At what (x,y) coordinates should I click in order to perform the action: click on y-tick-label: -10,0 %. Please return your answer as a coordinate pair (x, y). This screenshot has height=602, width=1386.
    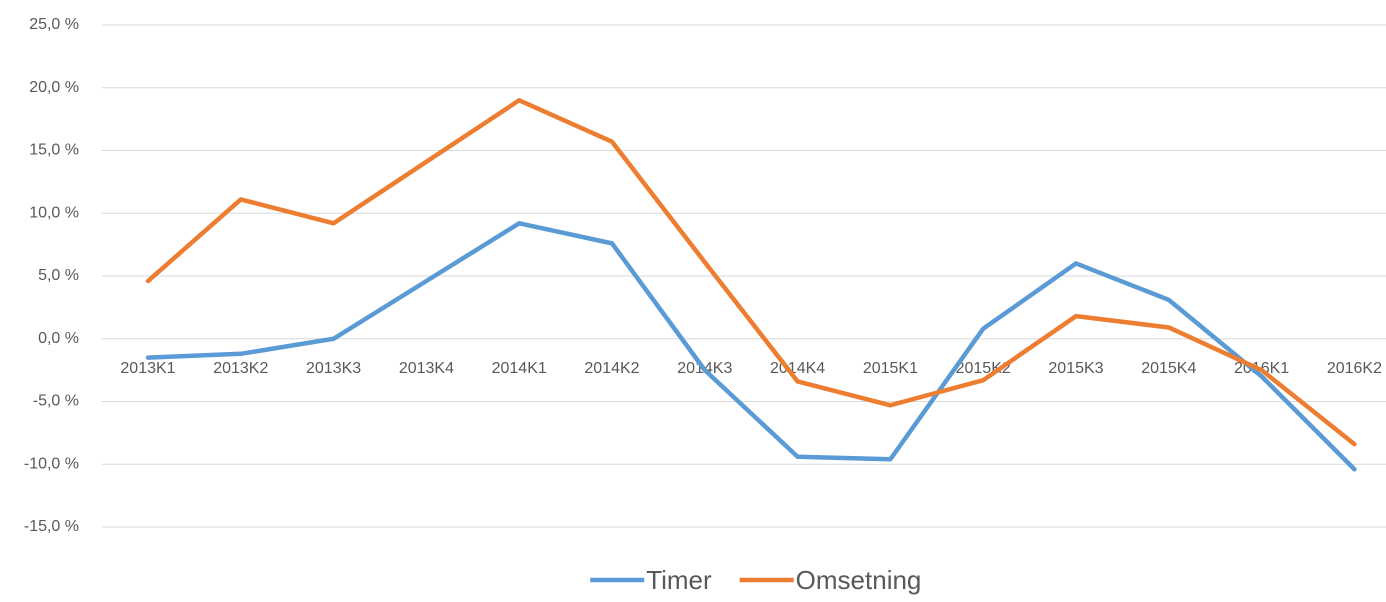
    Looking at the image, I should click on (51, 463).